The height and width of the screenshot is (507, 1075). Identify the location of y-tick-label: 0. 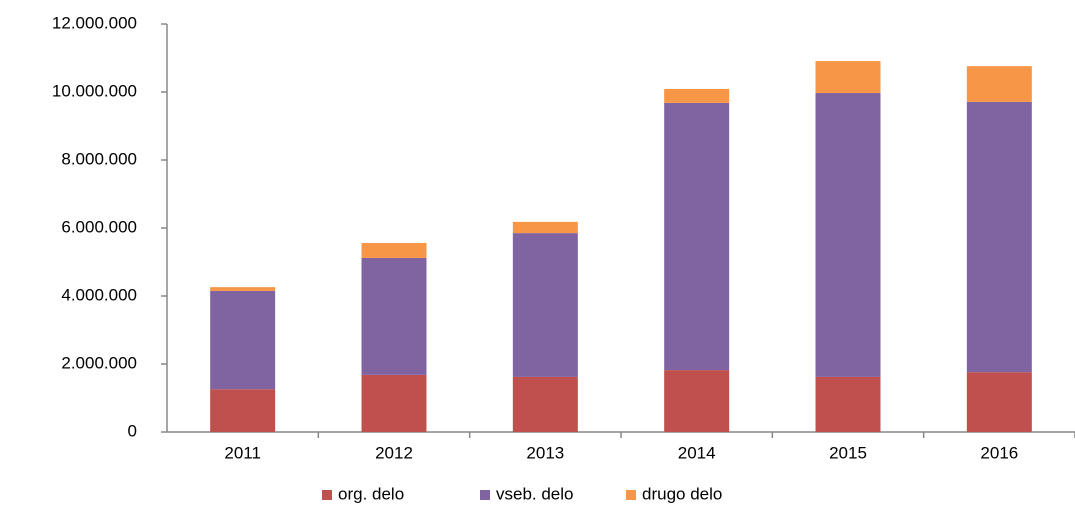
(132, 430).